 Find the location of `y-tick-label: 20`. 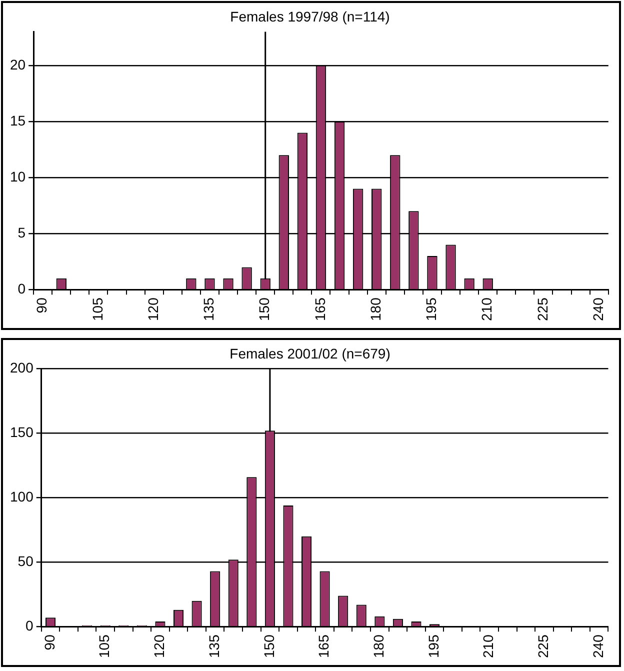

y-tick-label: 20 is located at coordinates (18, 64).